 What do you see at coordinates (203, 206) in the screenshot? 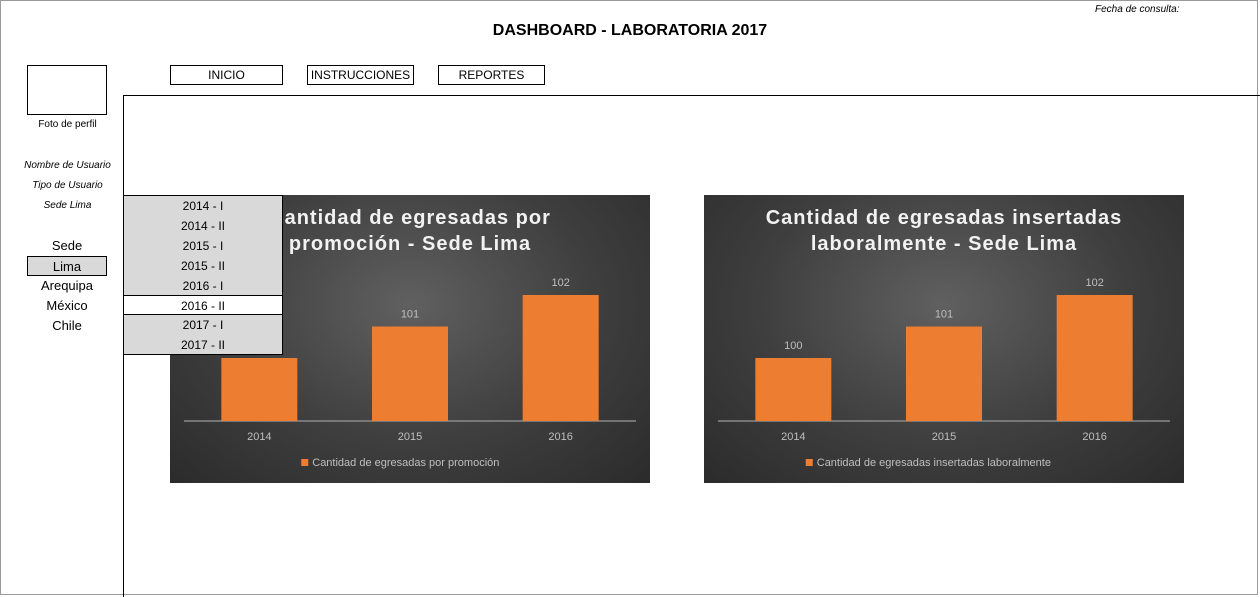
I see `promo-item-2014-i: 2014 - I` at bounding box center [203, 206].